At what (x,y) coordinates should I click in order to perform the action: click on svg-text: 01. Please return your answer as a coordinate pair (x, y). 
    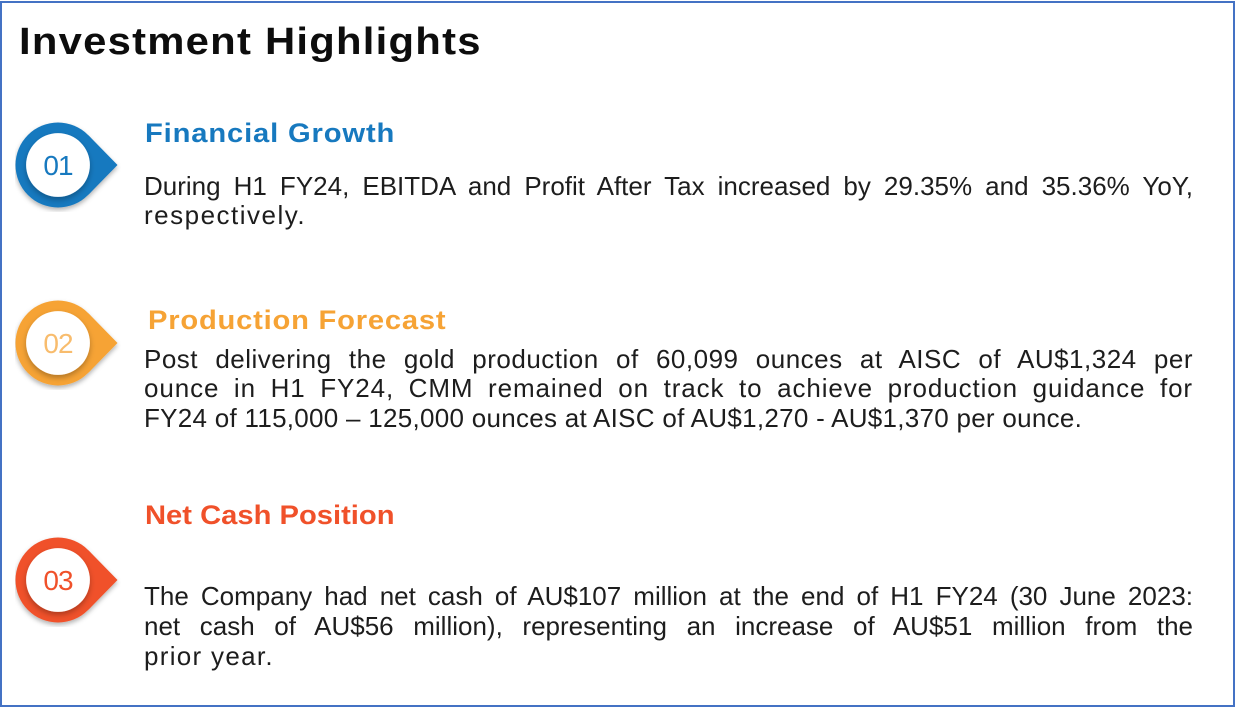
    Looking at the image, I should click on (58, 165).